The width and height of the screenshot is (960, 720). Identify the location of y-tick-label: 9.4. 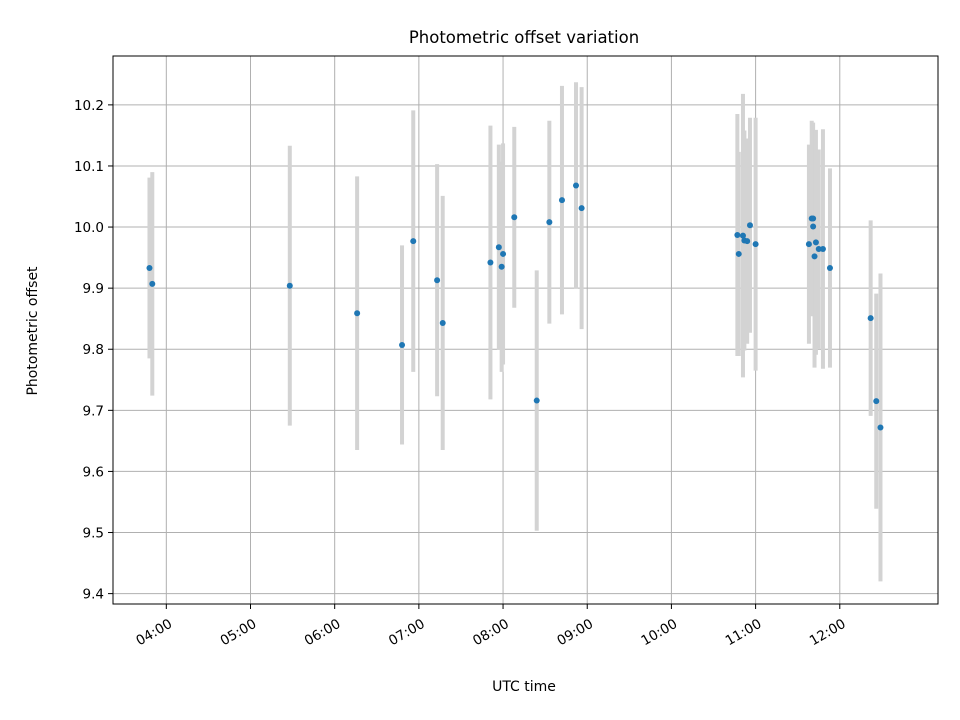
(93, 595).